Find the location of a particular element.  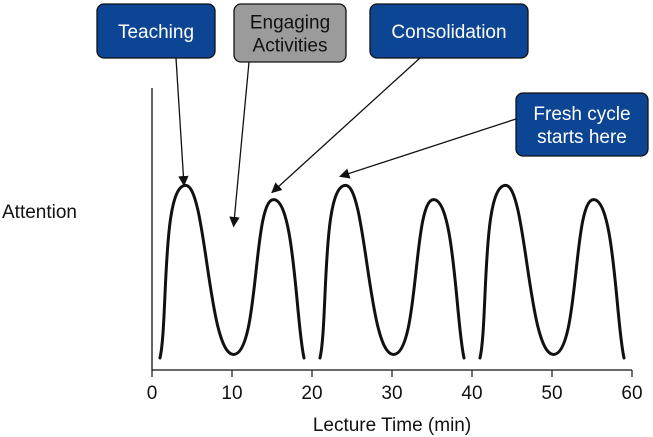

x-tick-label: 10 is located at coordinates (231, 393).